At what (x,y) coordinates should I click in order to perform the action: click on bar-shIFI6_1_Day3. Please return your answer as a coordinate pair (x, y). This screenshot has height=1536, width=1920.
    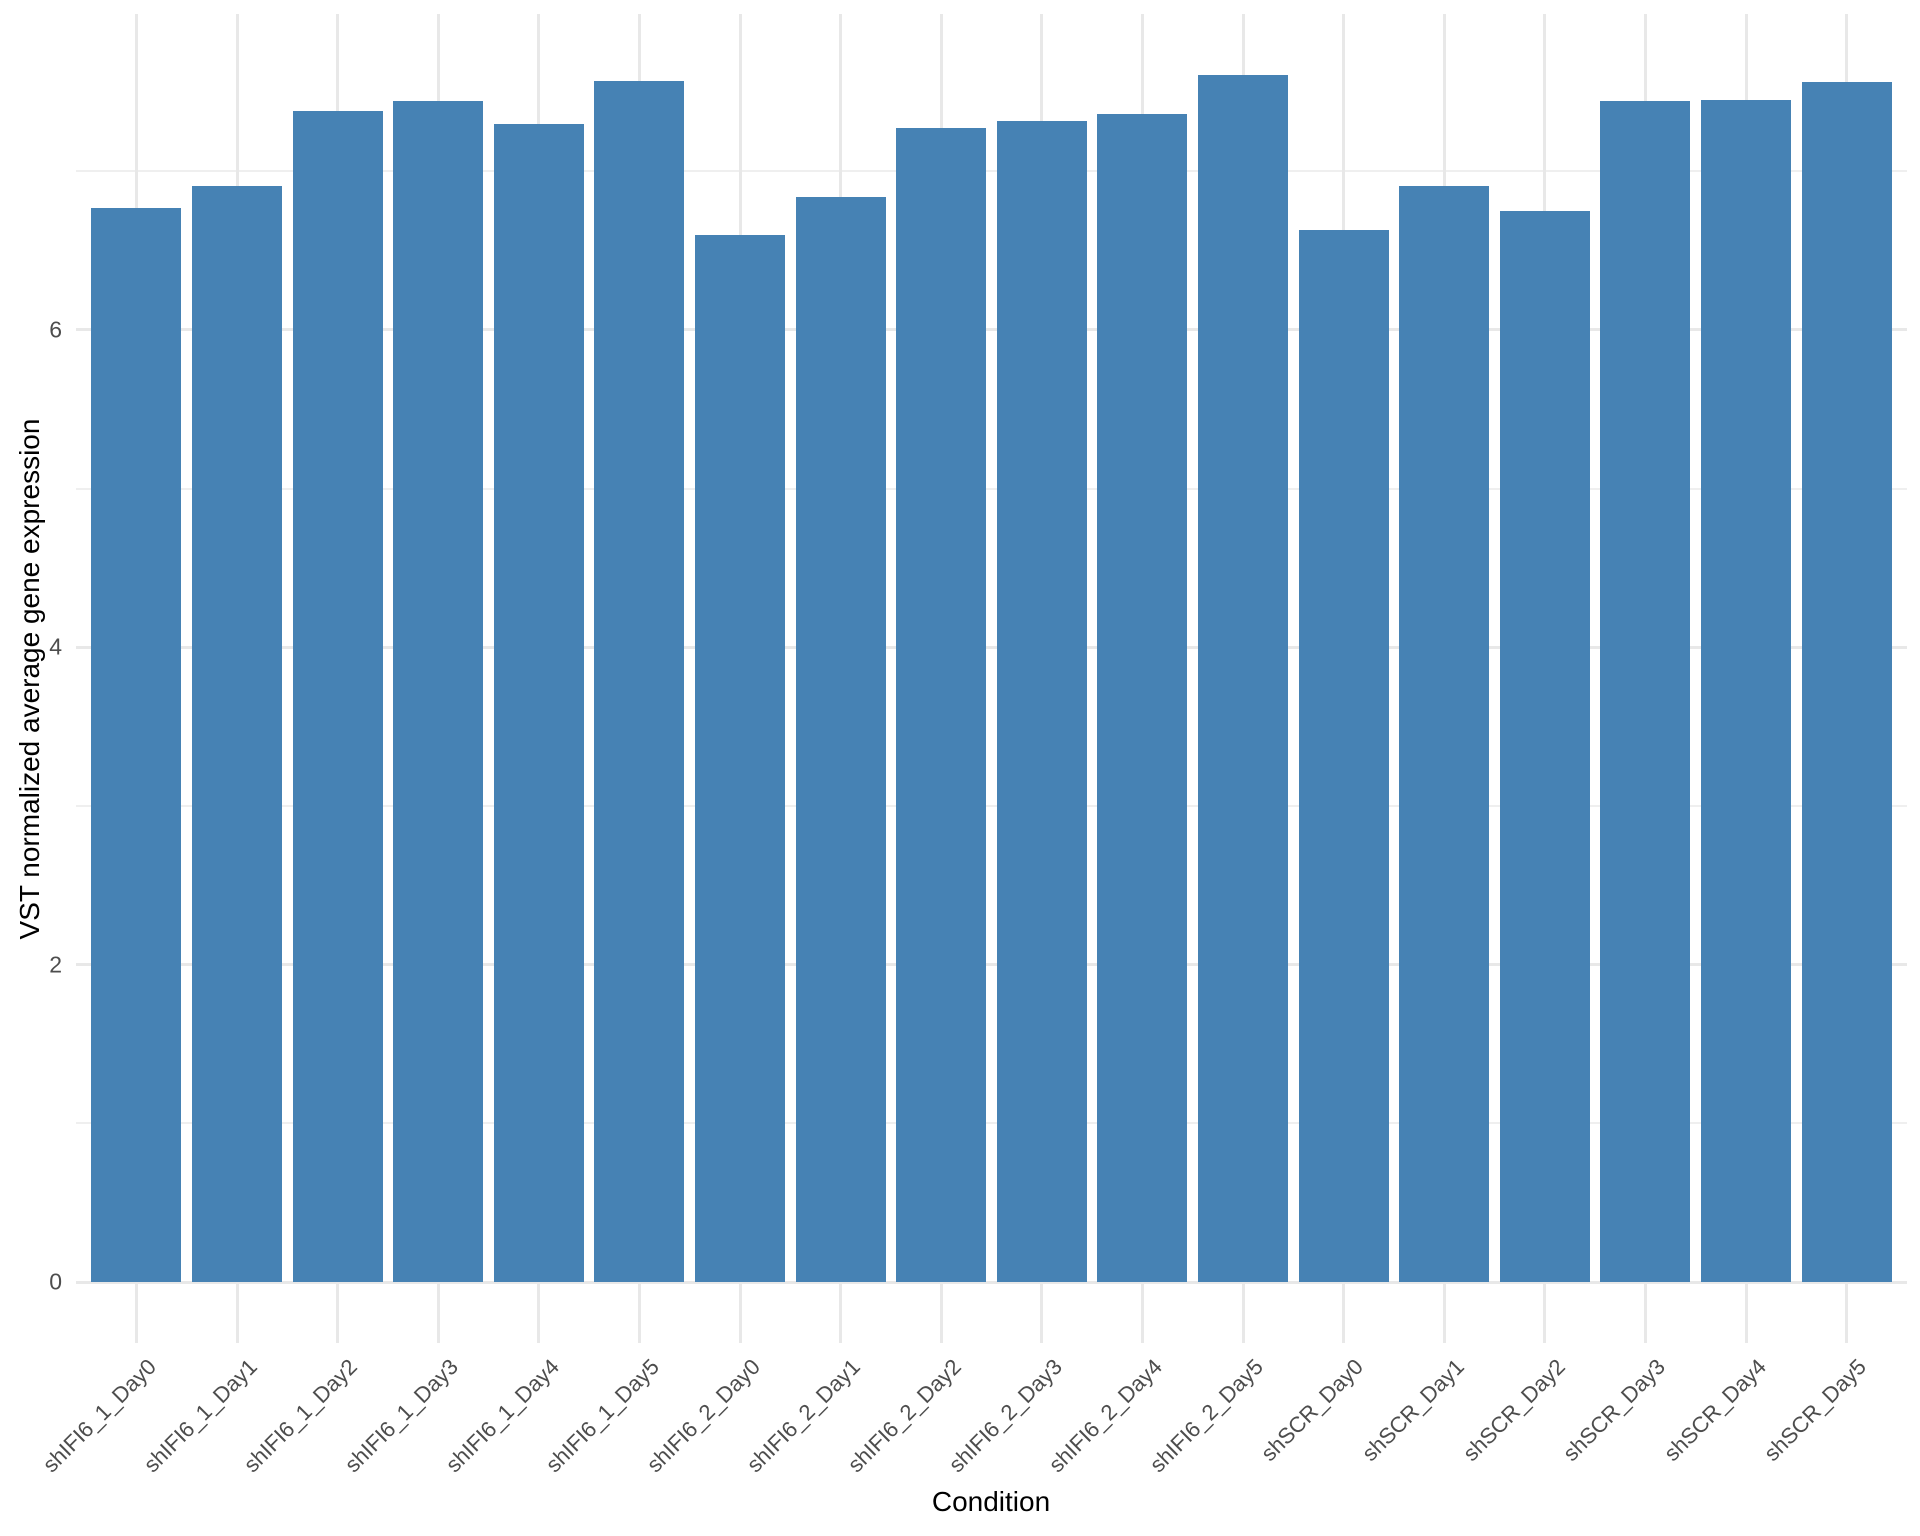
    Looking at the image, I should click on (438, 691).